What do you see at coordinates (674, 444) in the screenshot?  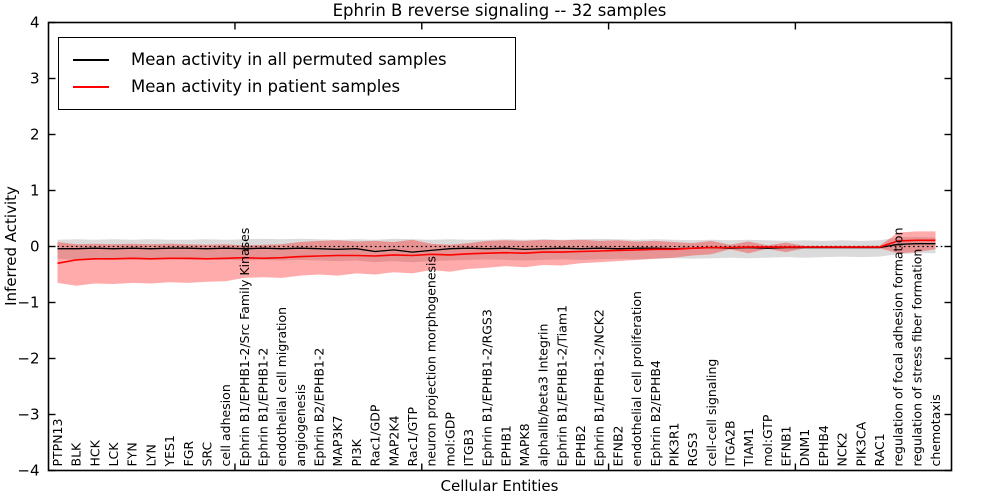 I see `x-category-label: PIK3R1` at bounding box center [674, 444].